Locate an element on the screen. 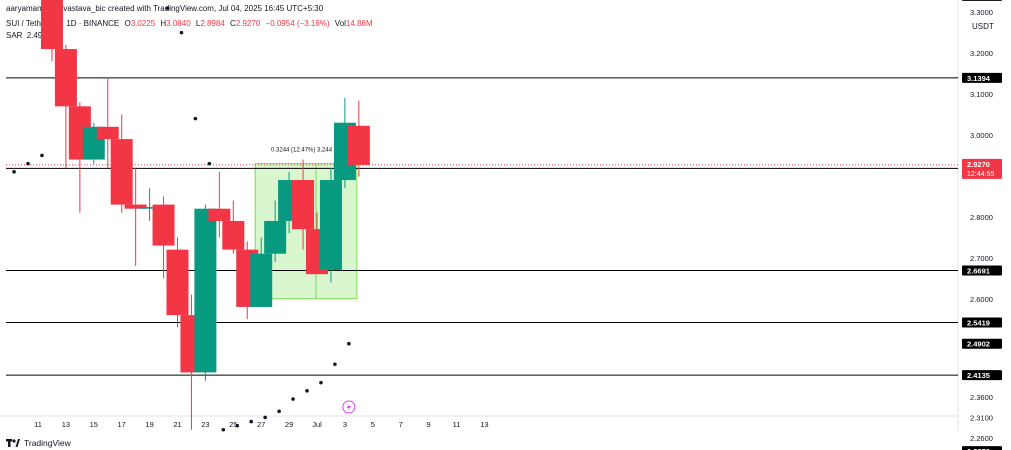  vol-label: Vol is located at coordinates (340, 23).